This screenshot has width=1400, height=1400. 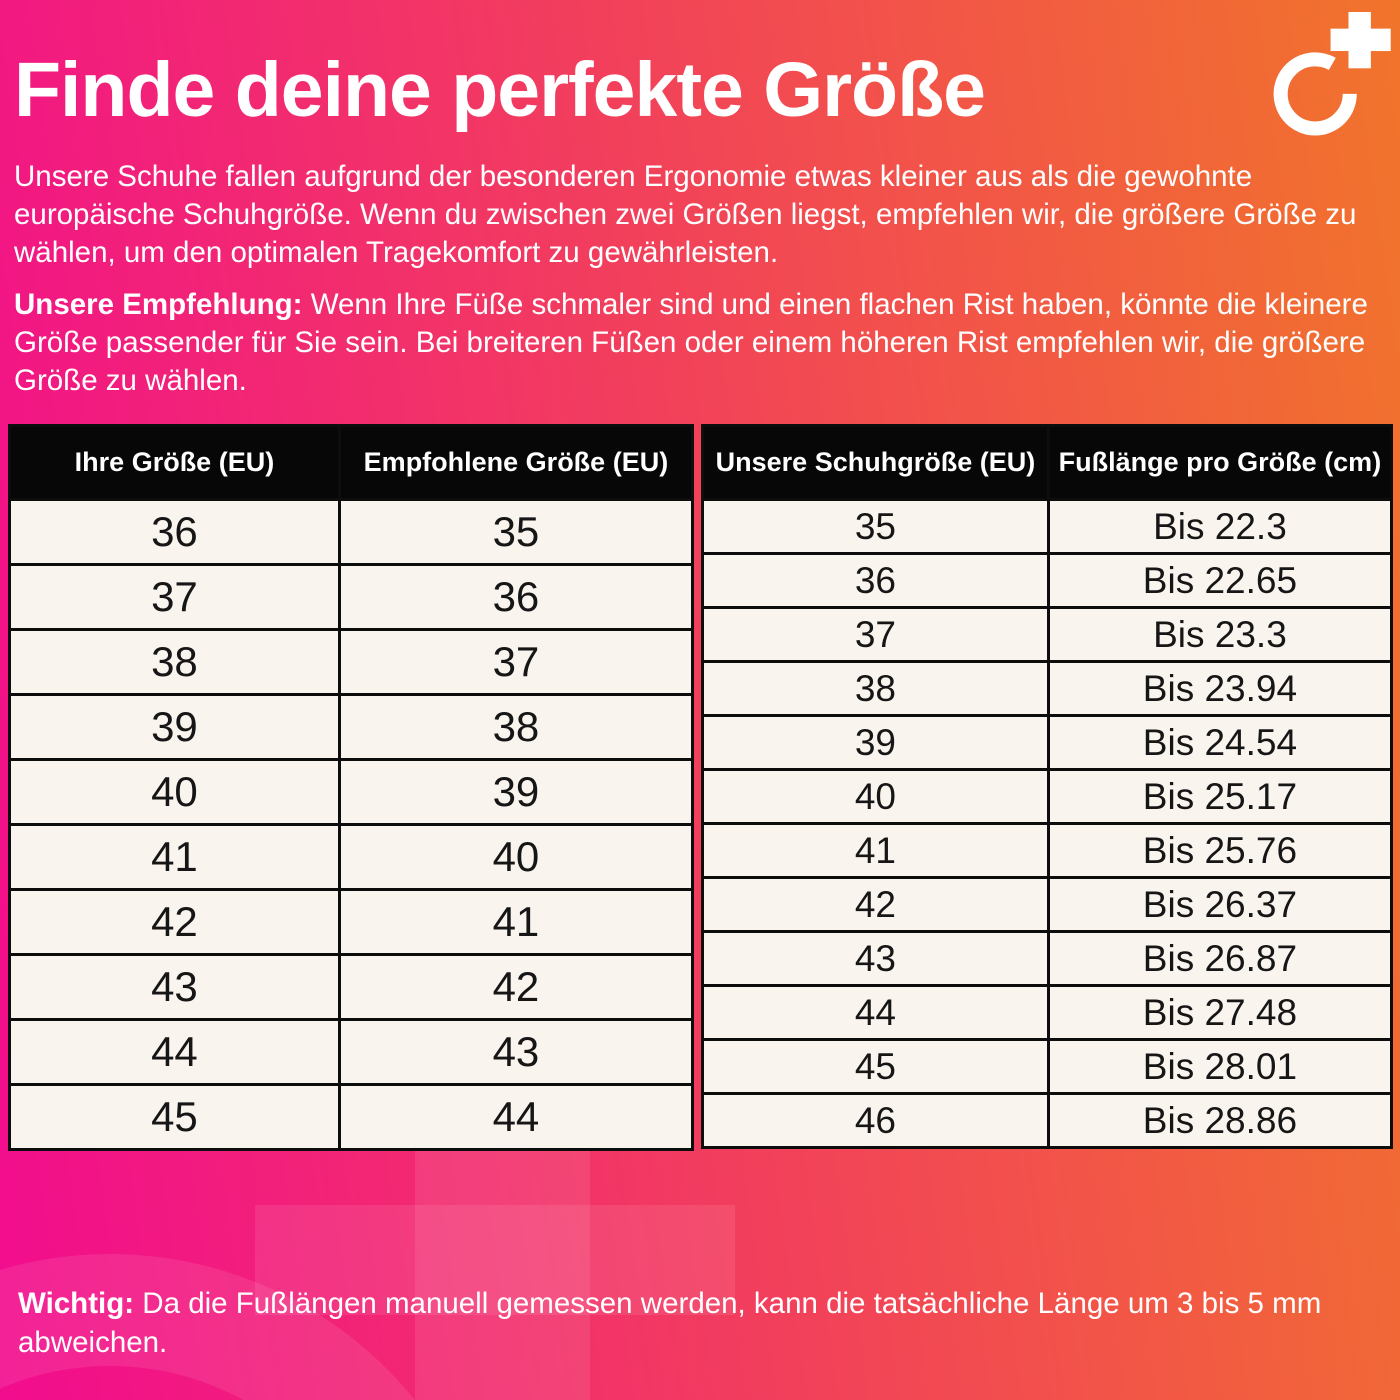 I want to click on table-row: 35 Bis 22.3, so click(x=1047, y=526).